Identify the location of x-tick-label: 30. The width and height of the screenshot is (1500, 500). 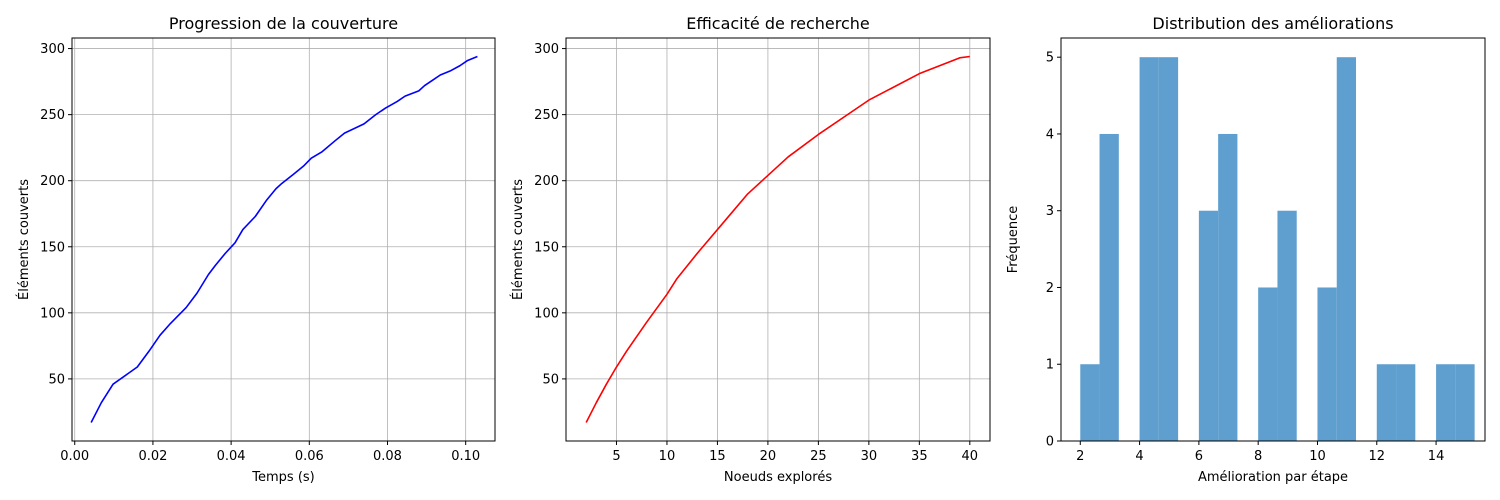
(869, 456).